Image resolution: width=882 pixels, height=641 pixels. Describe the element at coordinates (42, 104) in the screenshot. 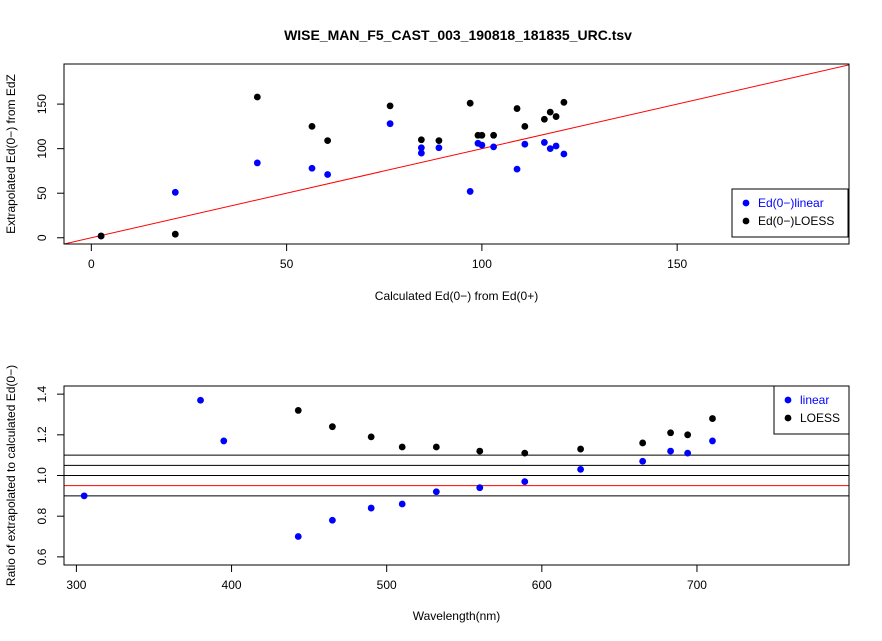

I see `y-tick-label: 150` at that location.